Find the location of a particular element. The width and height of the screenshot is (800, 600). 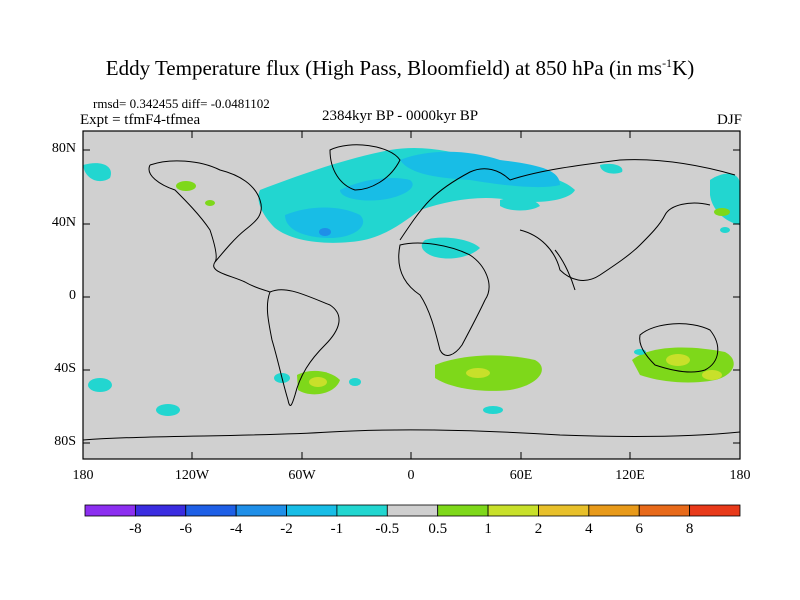

field-pacific-green is located at coordinates (722, 212).